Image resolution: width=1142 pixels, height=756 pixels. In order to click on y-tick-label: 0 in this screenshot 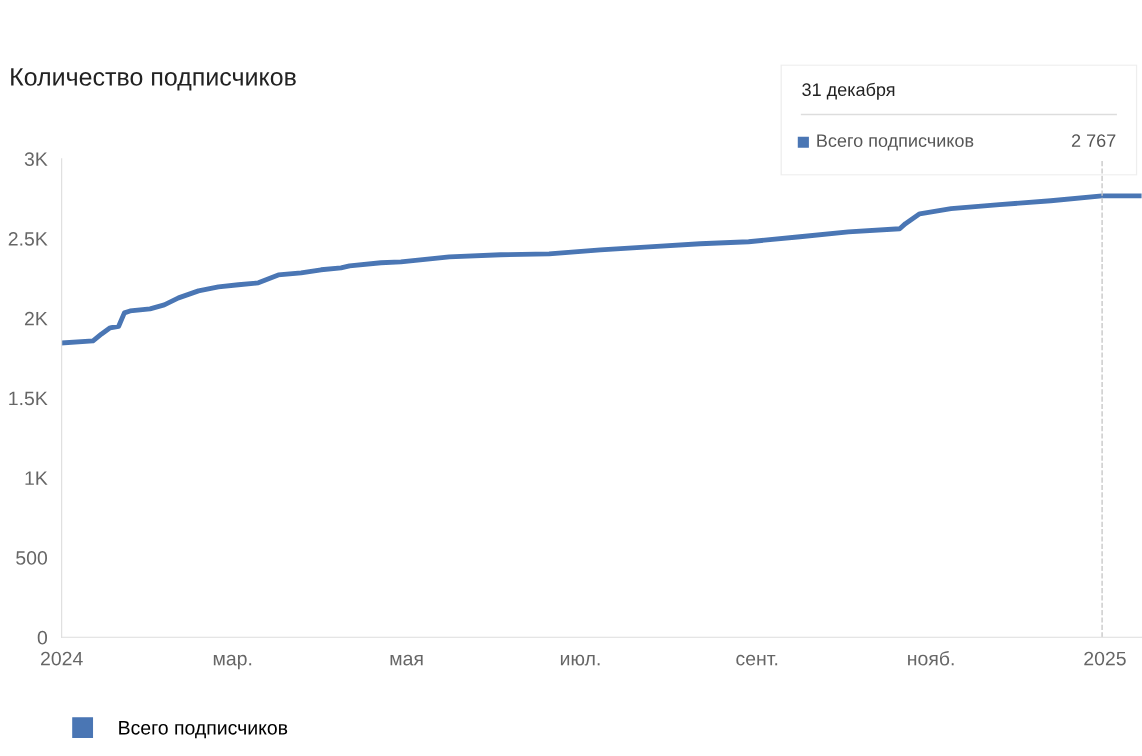, I will do `click(42, 637)`.